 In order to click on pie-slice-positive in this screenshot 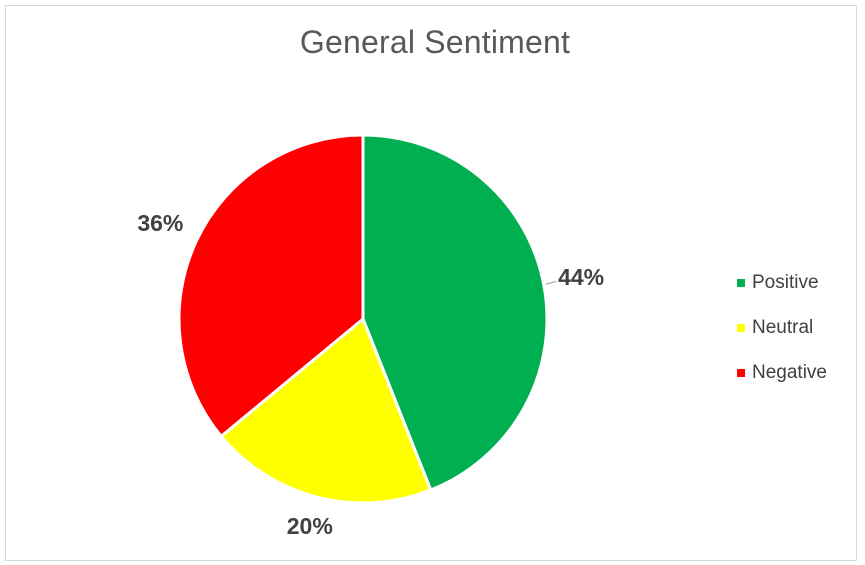, I will do `click(455, 312)`.